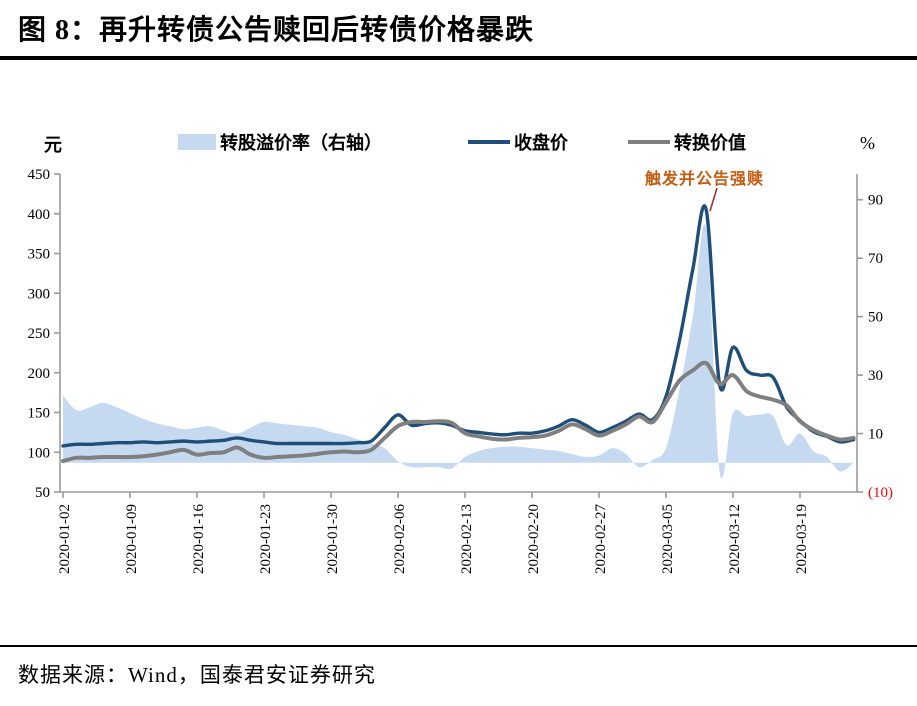  I want to click on legend-label-close: 收盘价, so click(541, 143).